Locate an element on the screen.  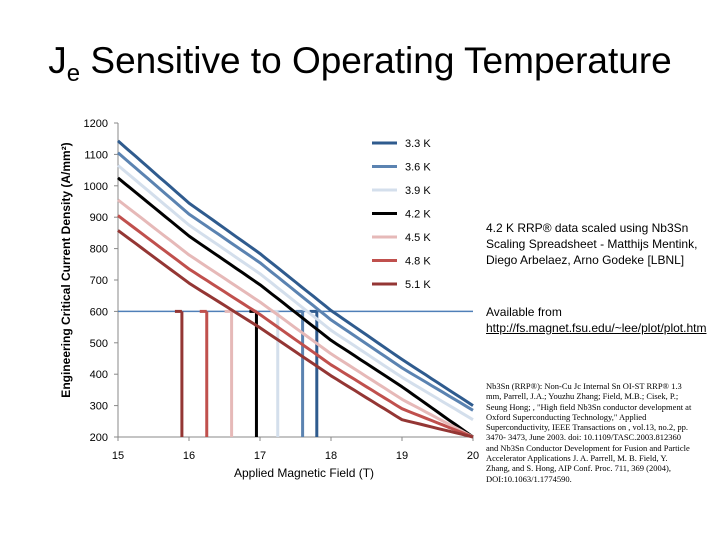
x-axis-label: Applied Magnetic Field (T) is located at coordinates (304, 473).